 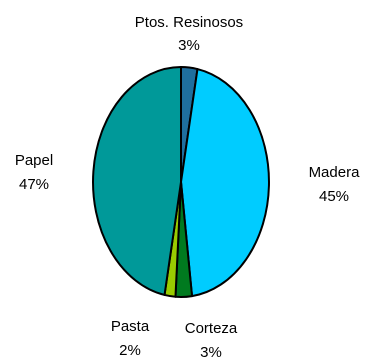 I want to click on slice-percent-corteza: 3%, so click(x=211, y=352).